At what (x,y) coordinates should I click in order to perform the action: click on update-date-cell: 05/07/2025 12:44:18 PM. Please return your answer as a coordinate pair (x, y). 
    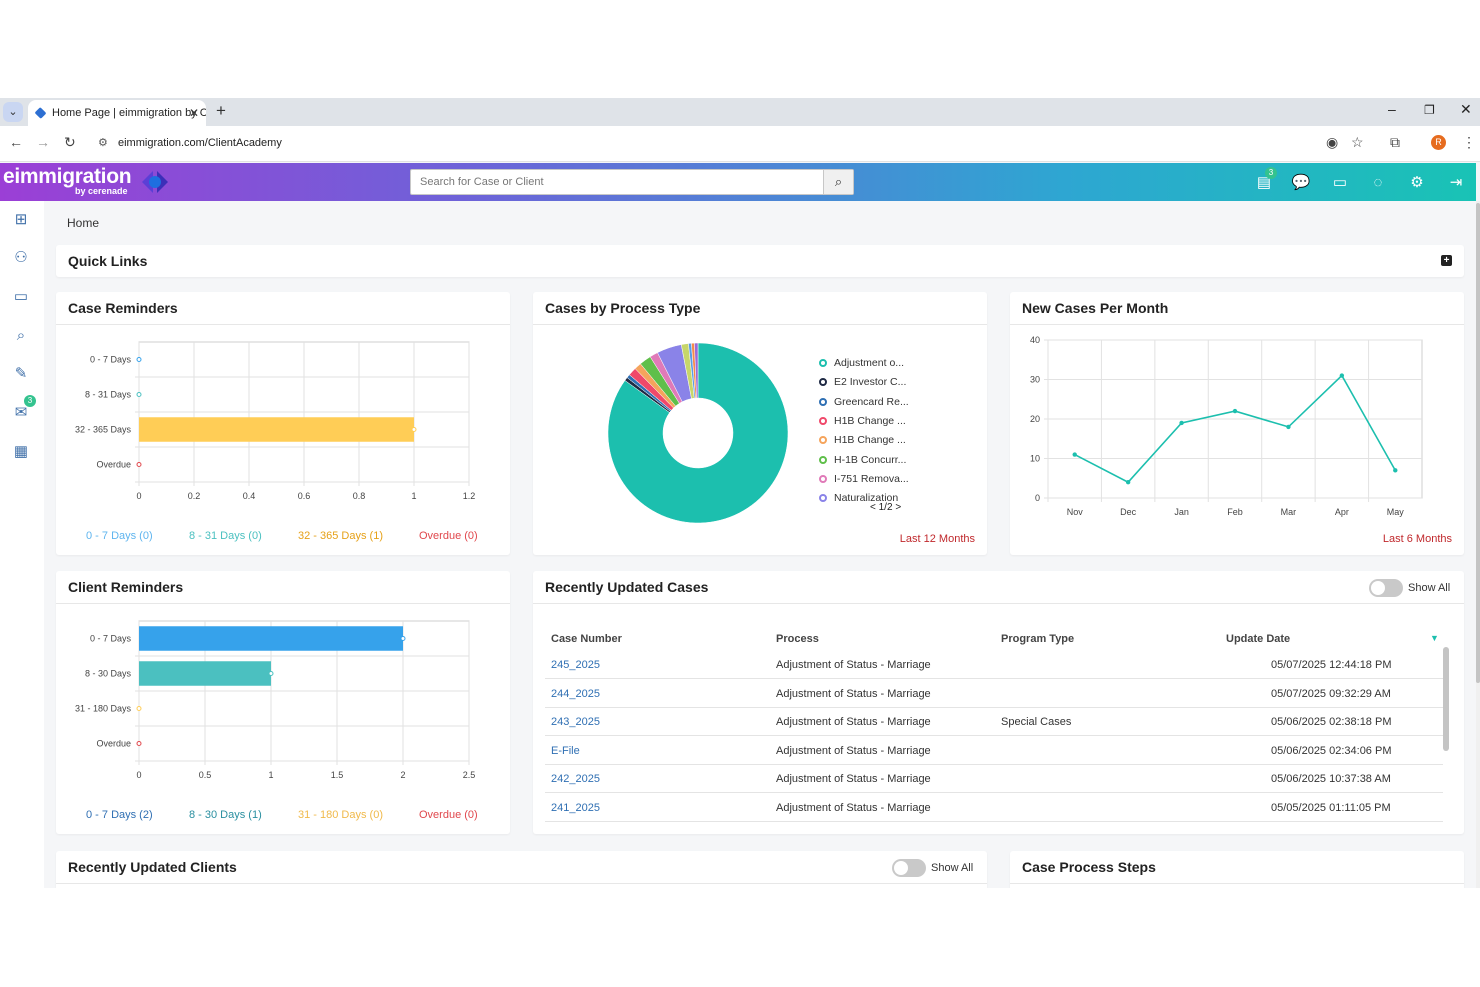
    Looking at the image, I should click on (1331, 665).